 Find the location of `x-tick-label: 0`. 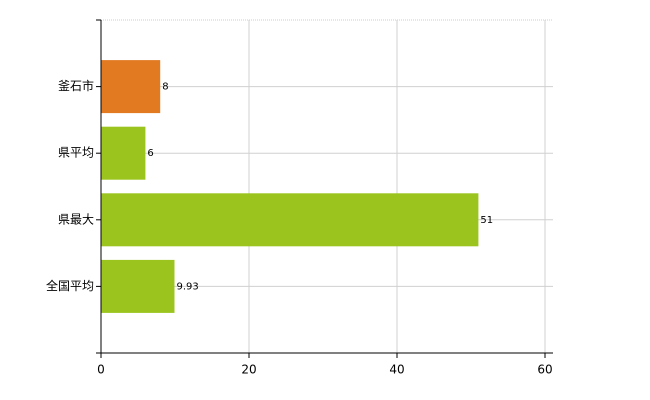

x-tick-label: 0 is located at coordinates (101, 370).